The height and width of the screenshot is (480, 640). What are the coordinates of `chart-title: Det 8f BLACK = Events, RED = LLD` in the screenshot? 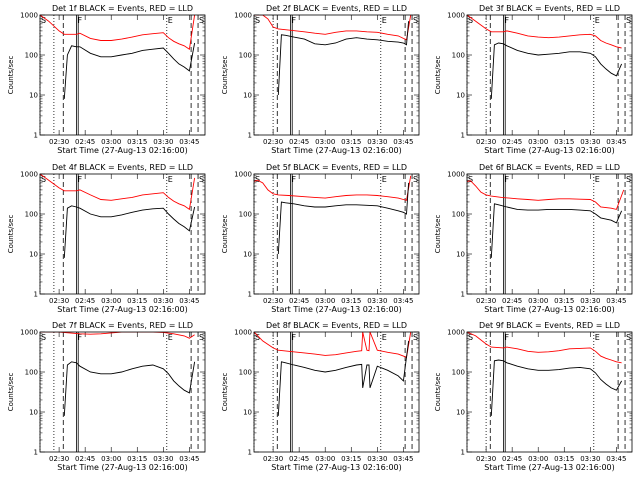 It's located at (336, 325).